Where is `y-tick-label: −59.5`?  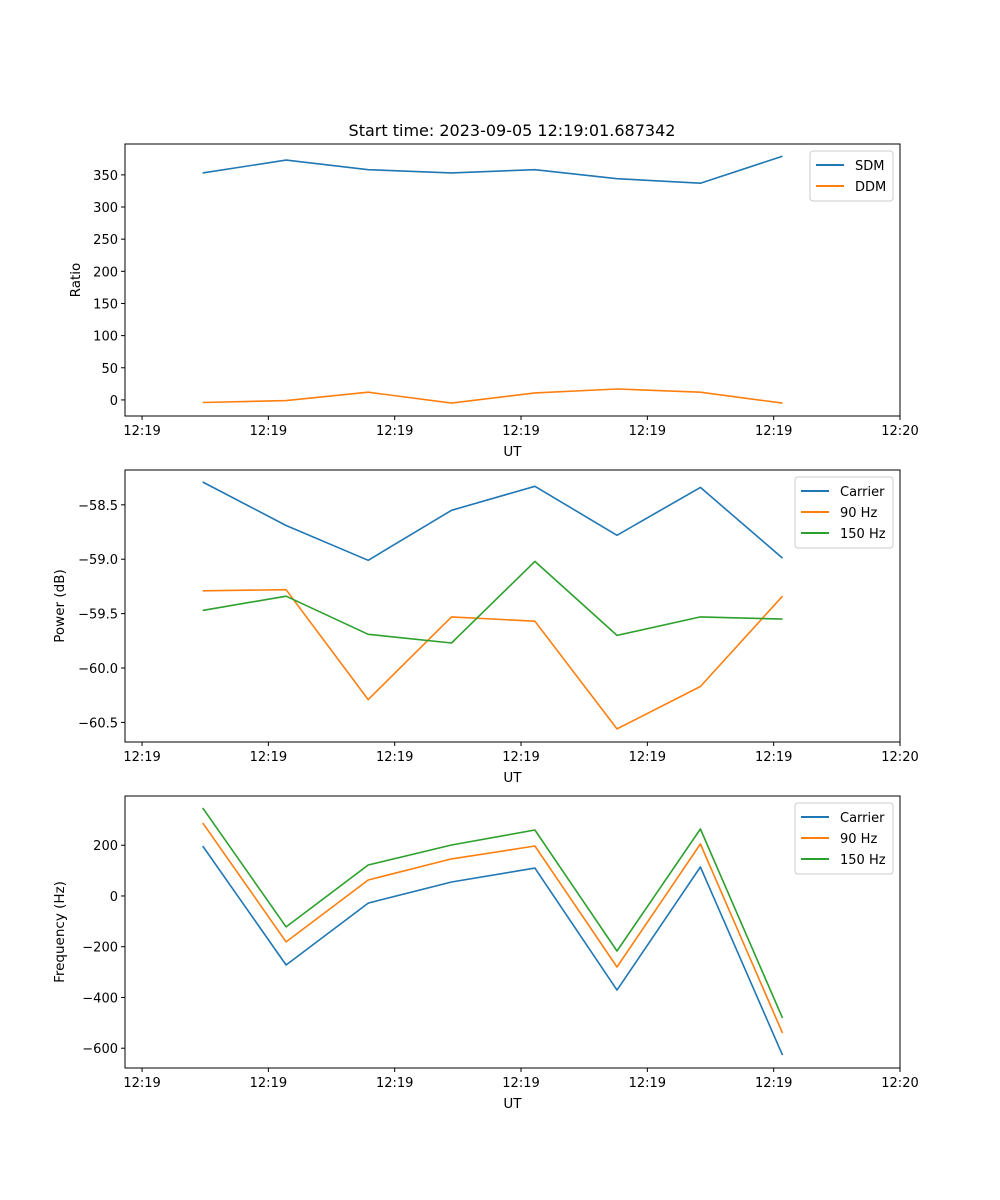
y-tick-label: −59.5 is located at coordinates (98, 615).